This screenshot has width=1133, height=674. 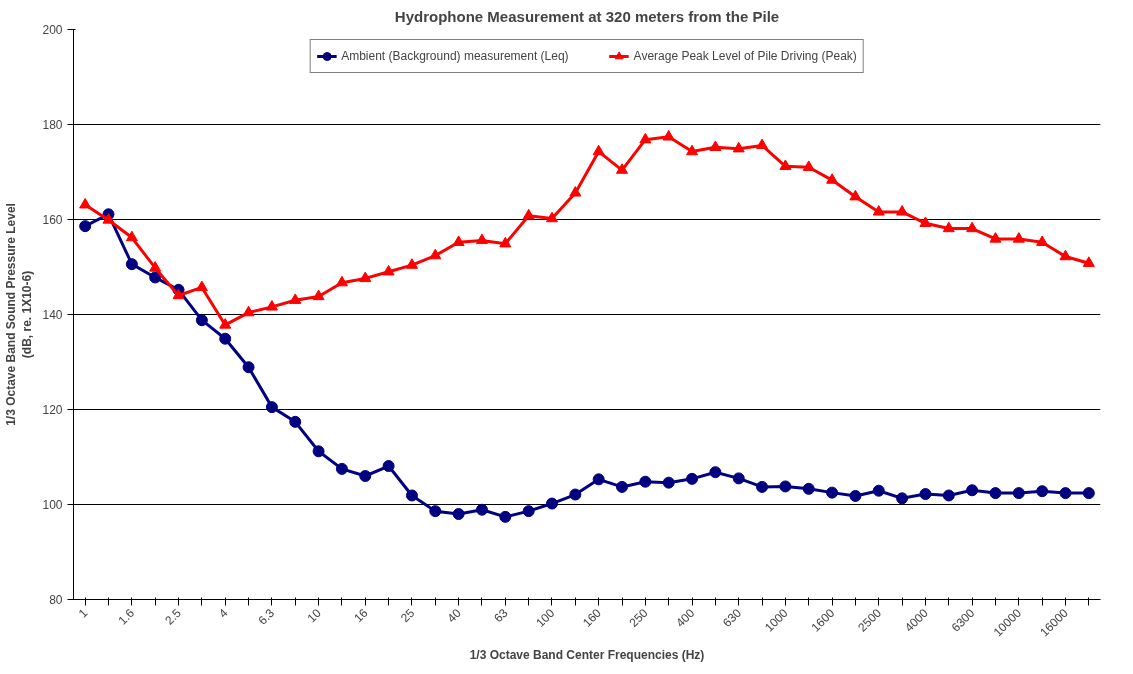 I want to click on x-axis-title: 1/3 Octave Band Center Frequencies (Hz), so click(x=587, y=655).